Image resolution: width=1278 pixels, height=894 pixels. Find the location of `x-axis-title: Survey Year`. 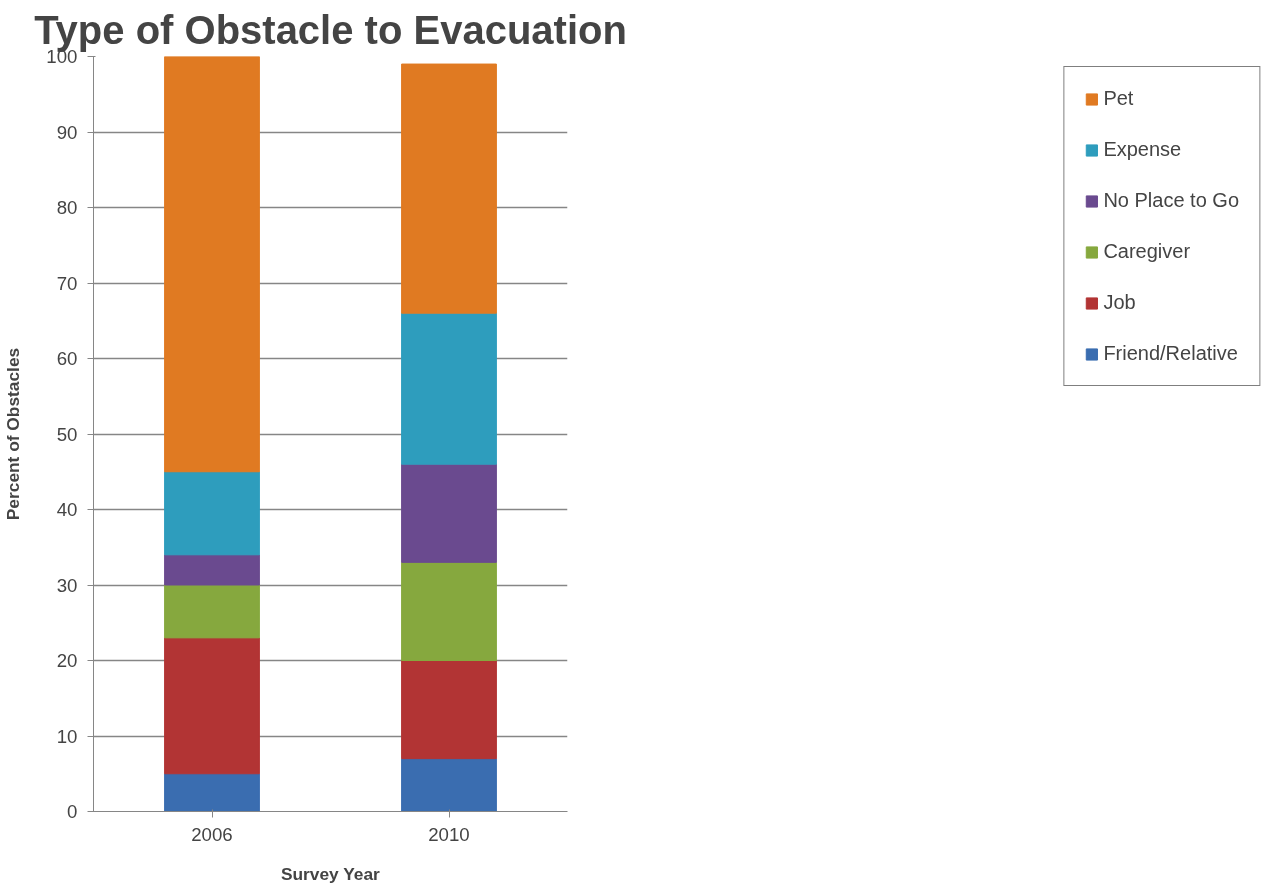

x-axis-title: Survey Year is located at coordinates (330, 873).